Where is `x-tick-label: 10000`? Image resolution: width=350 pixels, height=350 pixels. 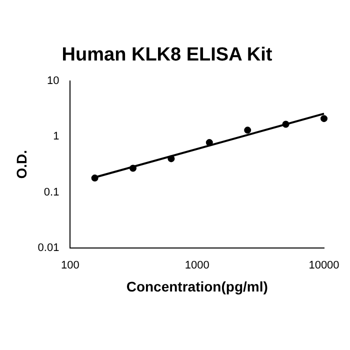
x-tick-label: 10000 is located at coordinates (324, 266).